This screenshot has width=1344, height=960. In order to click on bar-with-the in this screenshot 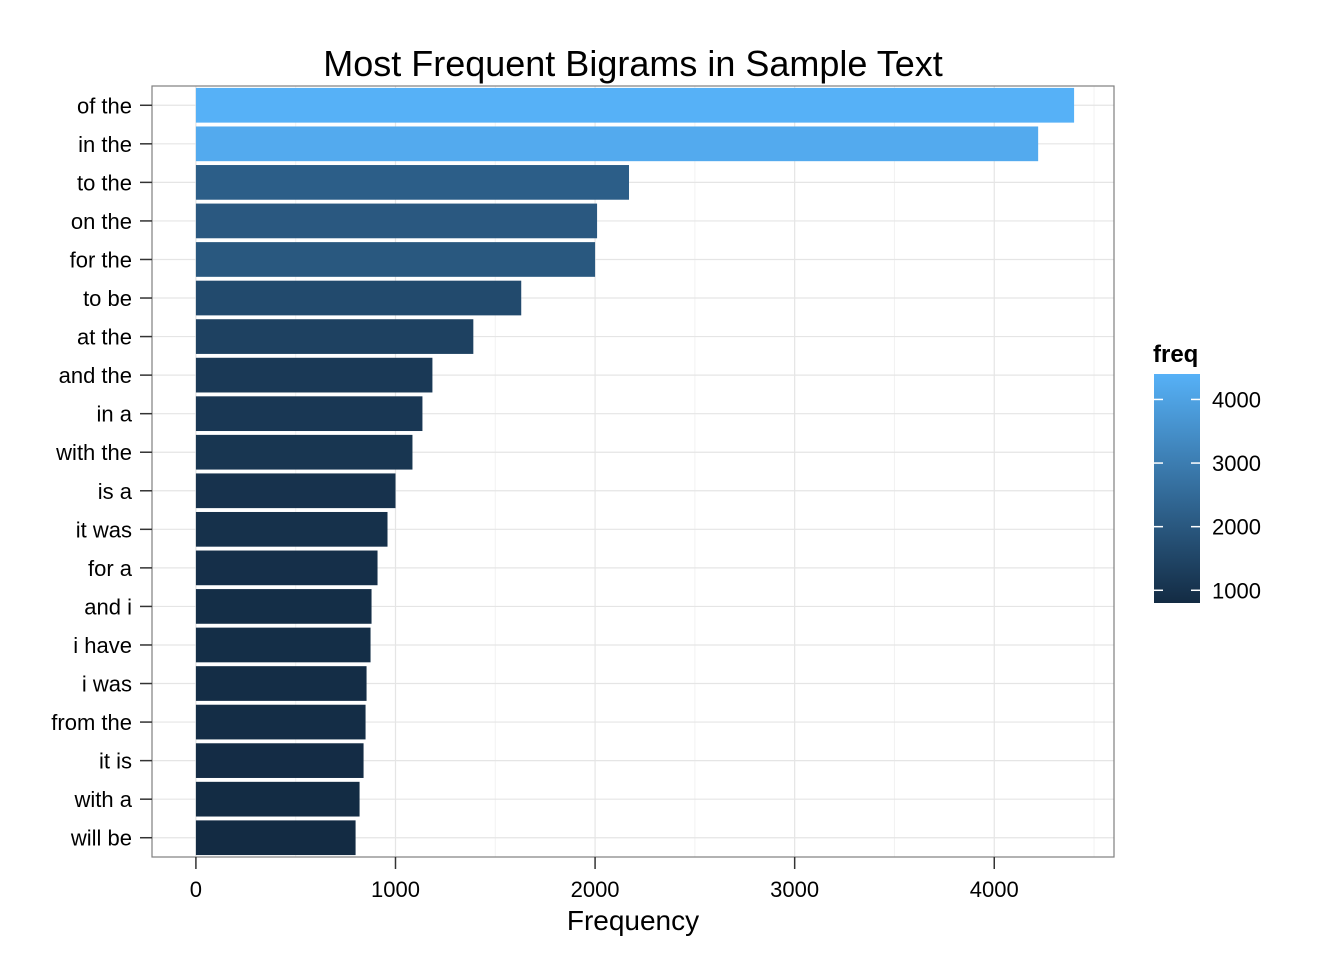, I will do `click(304, 452)`.